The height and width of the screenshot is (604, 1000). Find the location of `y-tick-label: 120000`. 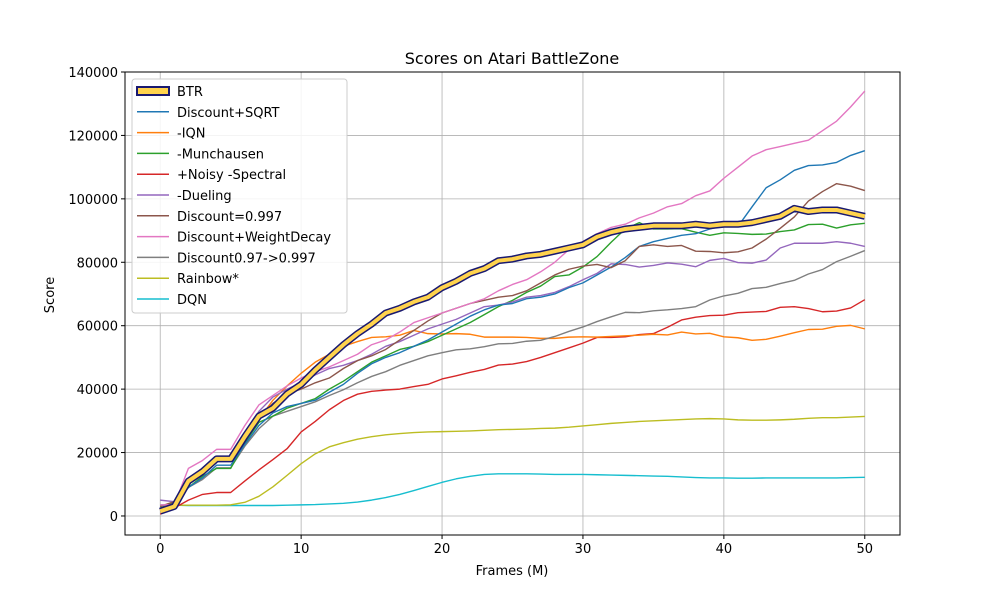

y-tick-label: 120000 is located at coordinates (93, 136).